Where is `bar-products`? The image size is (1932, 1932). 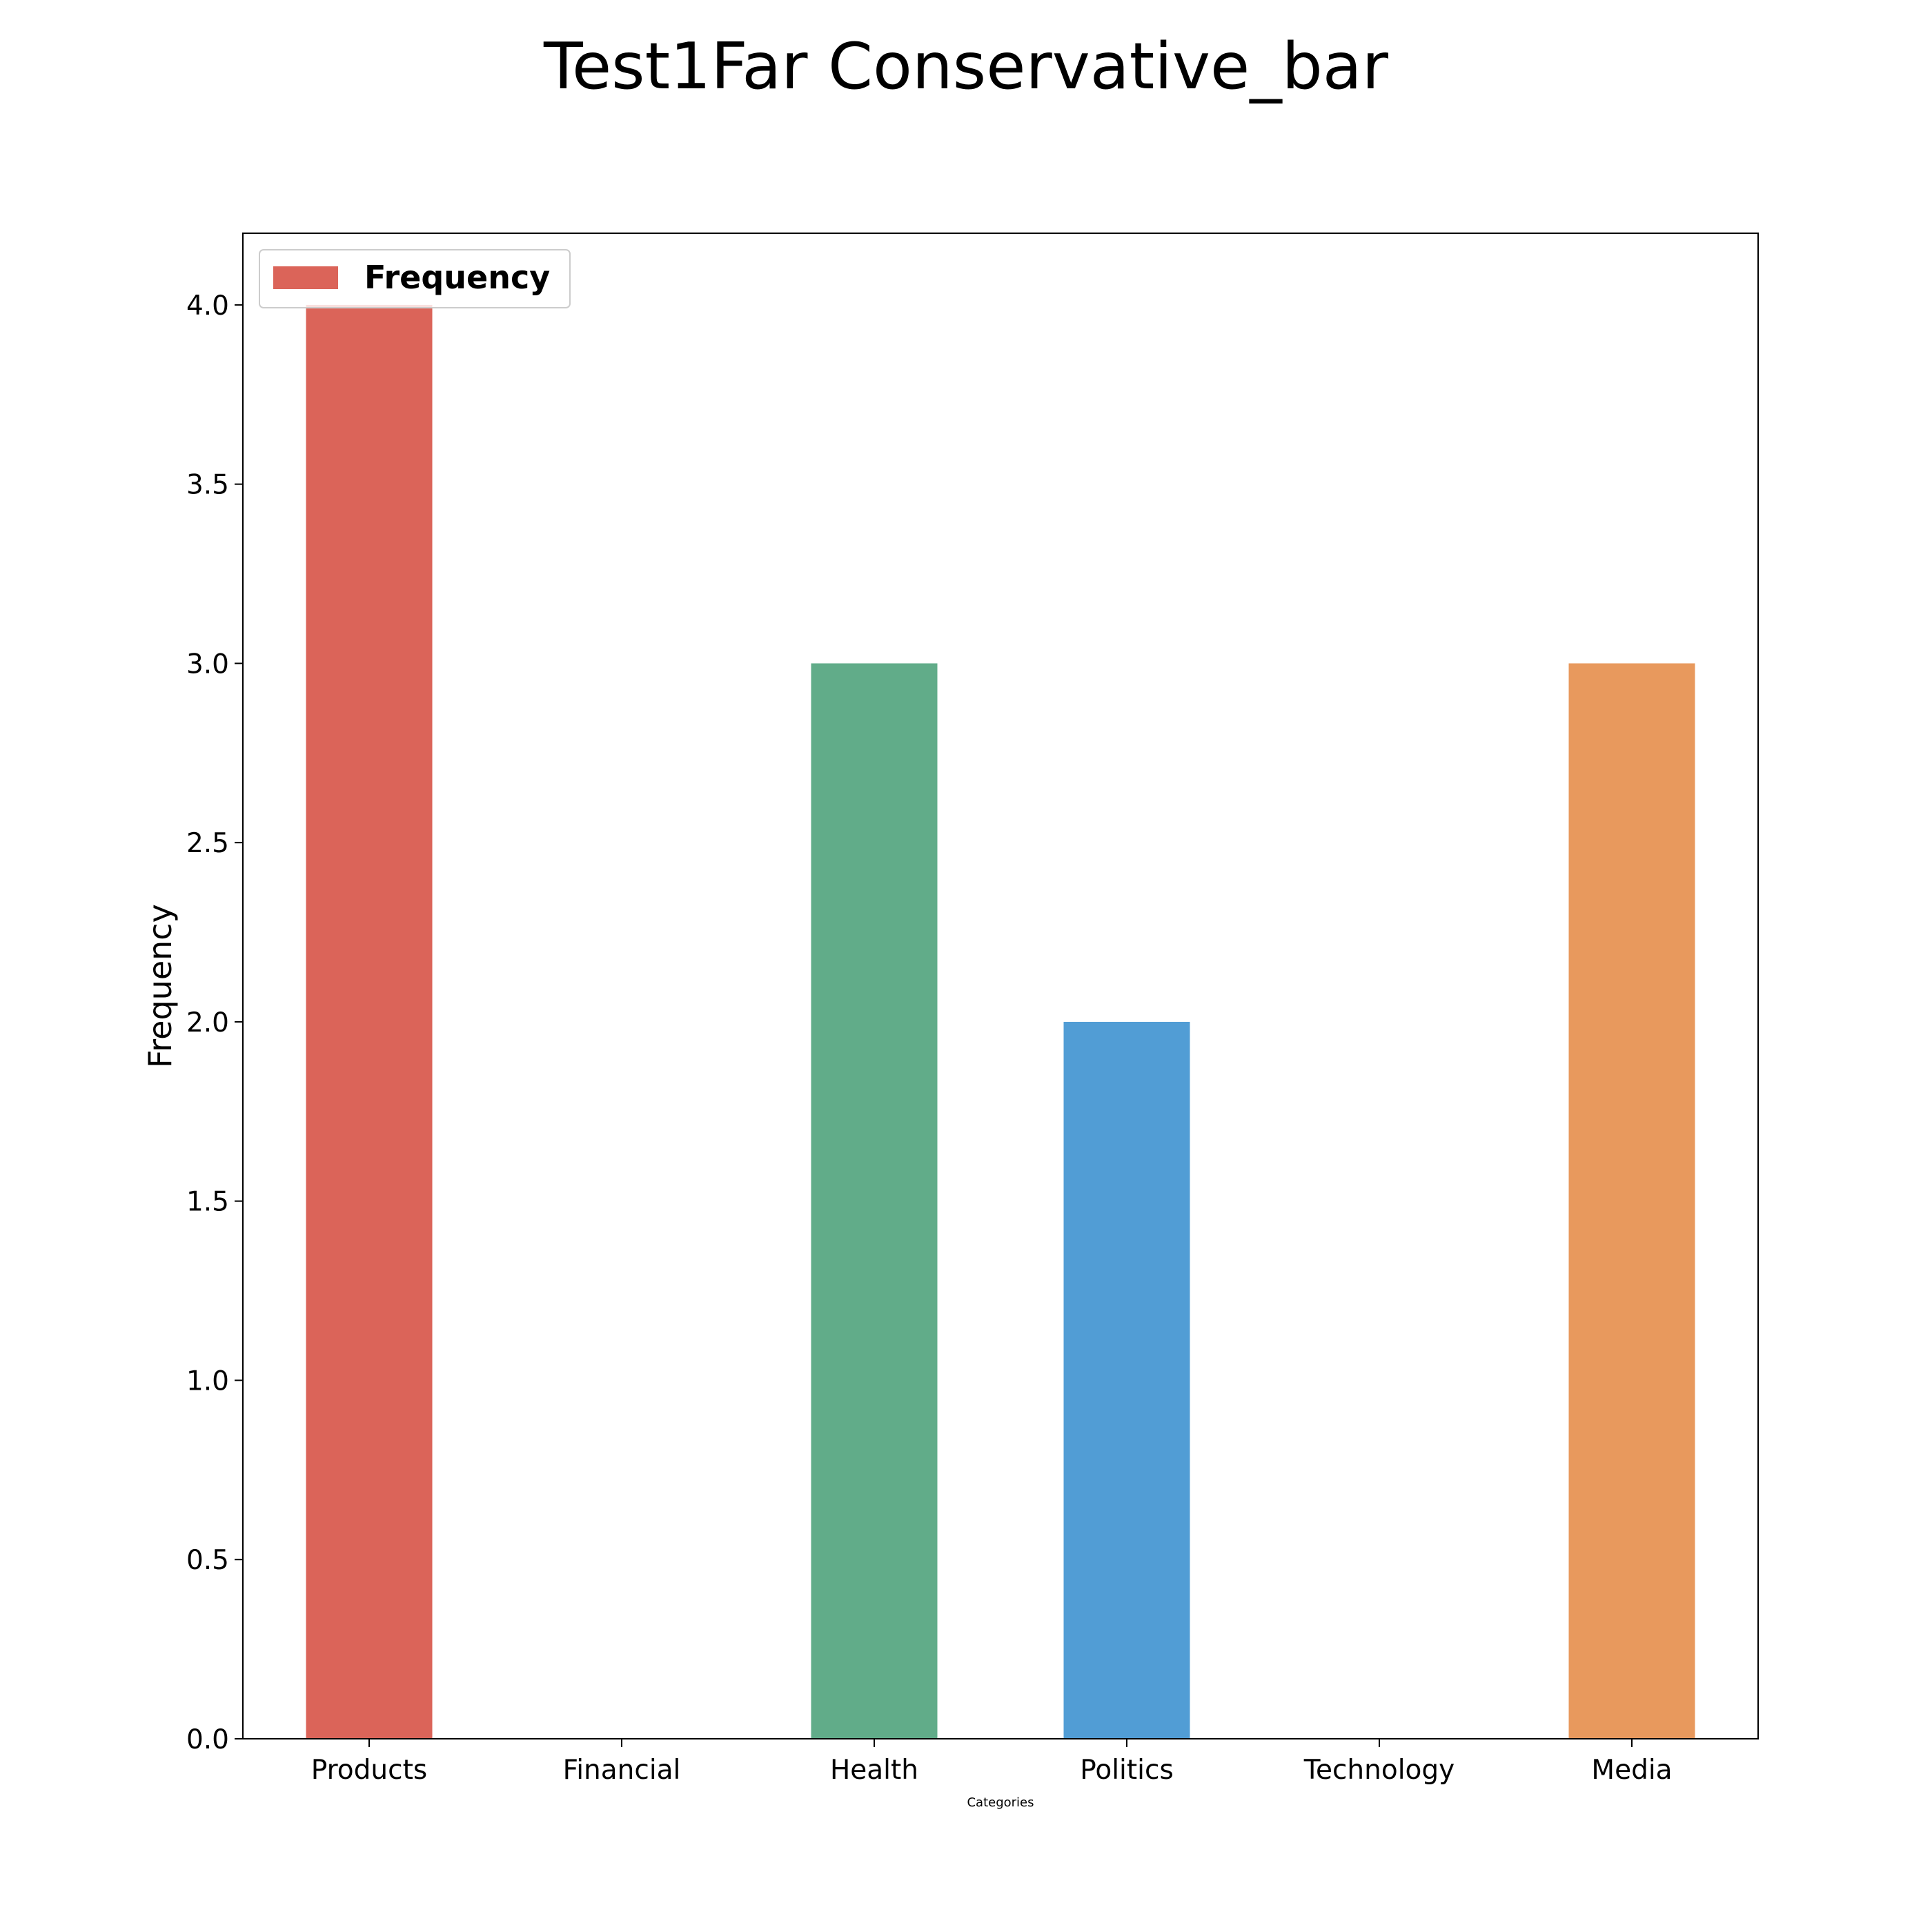
bar-products is located at coordinates (369, 1021).